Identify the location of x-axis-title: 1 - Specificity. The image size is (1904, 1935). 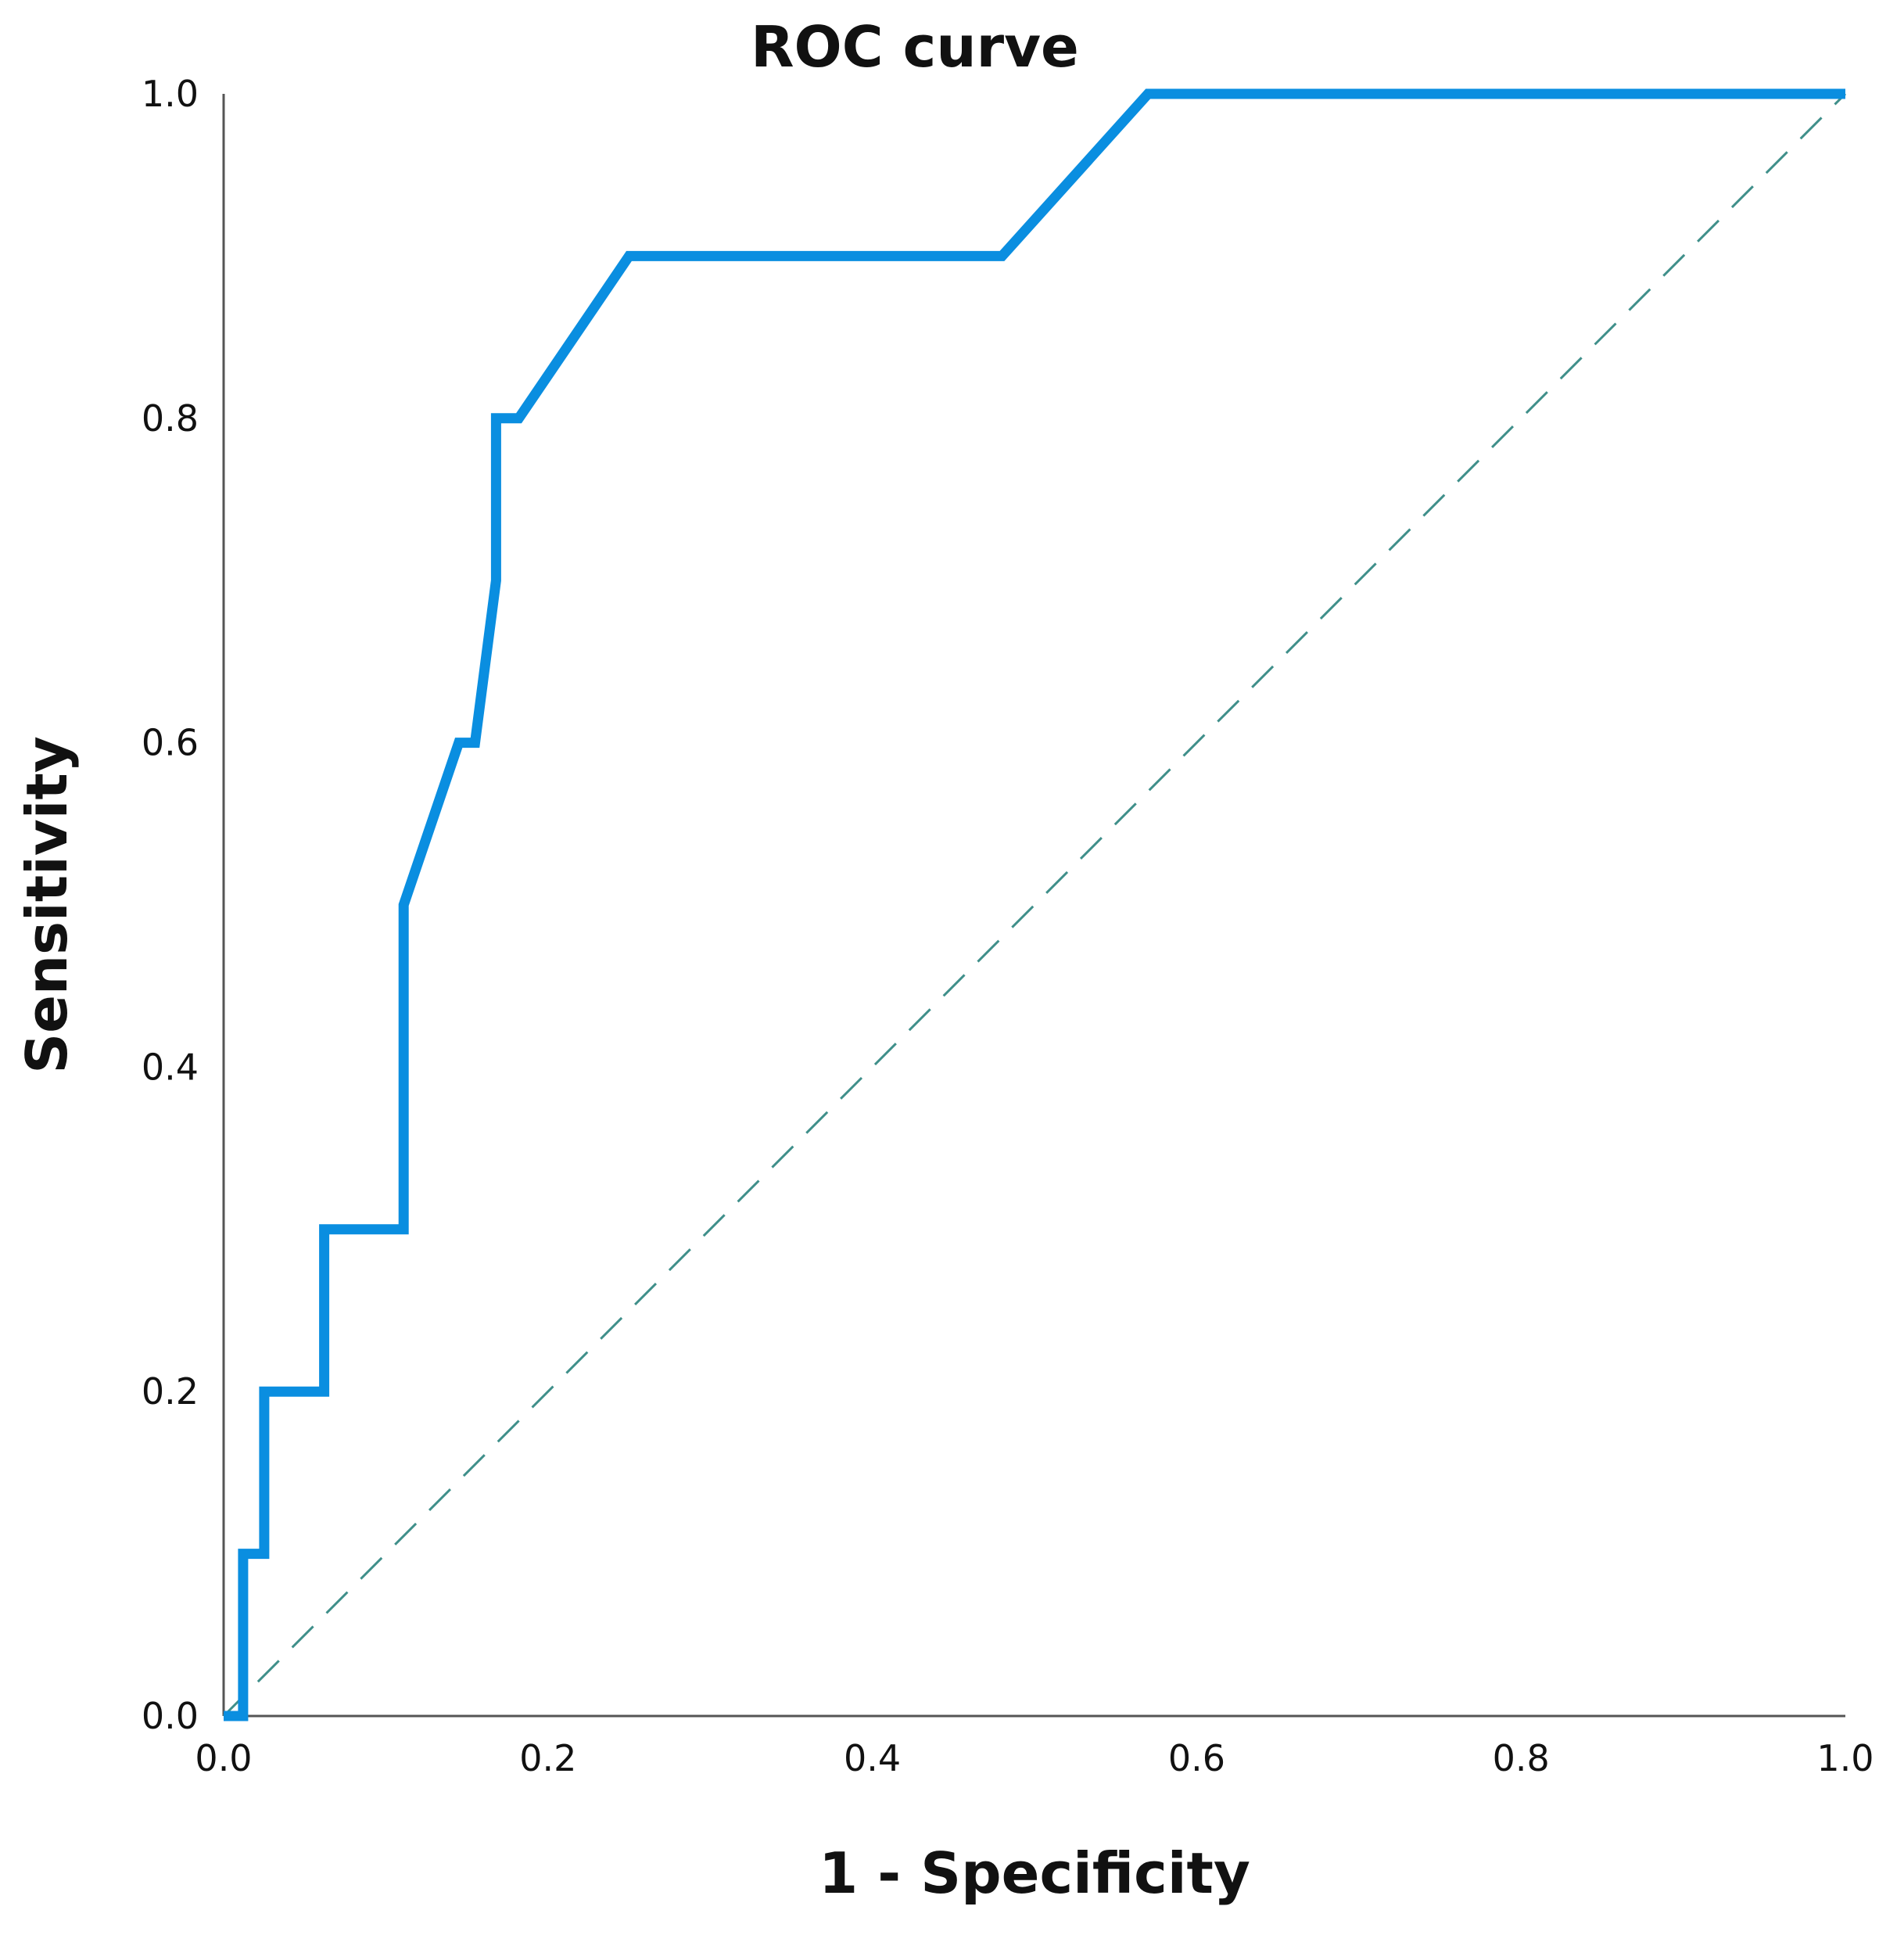
(1034, 1873).